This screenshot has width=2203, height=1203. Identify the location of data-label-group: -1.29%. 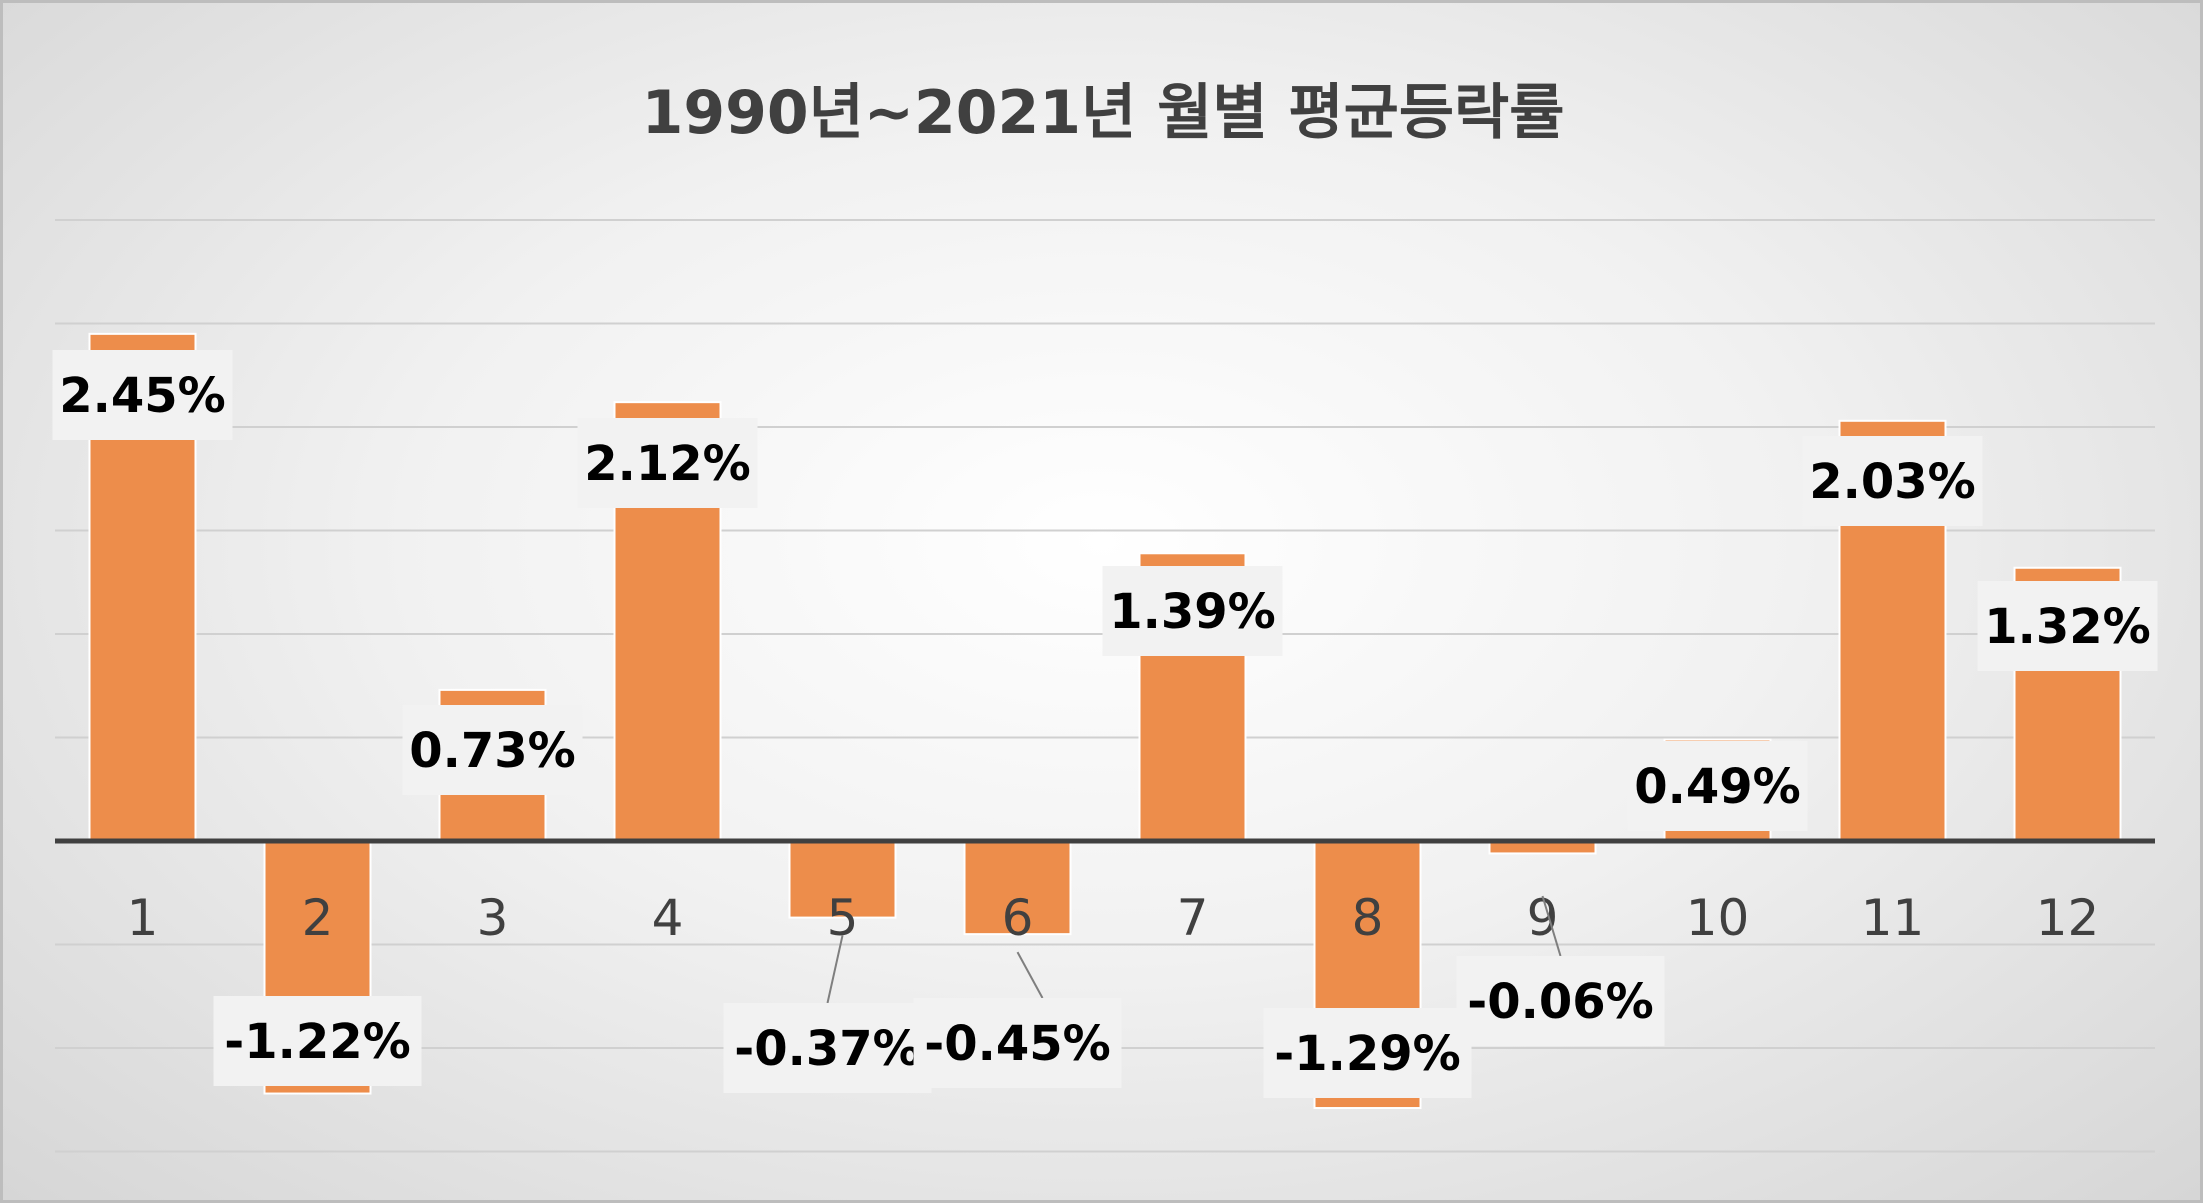
(1367, 1053).